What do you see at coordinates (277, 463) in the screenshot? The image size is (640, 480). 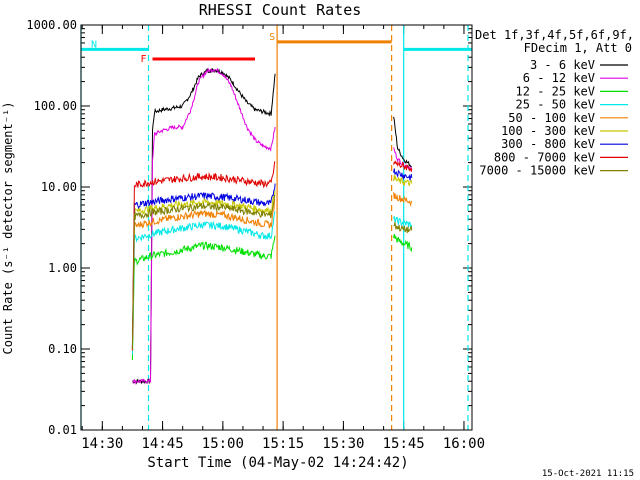 I see `x-axis-label: Start Time (04-May-02 14:24:42)` at bounding box center [277, 463].